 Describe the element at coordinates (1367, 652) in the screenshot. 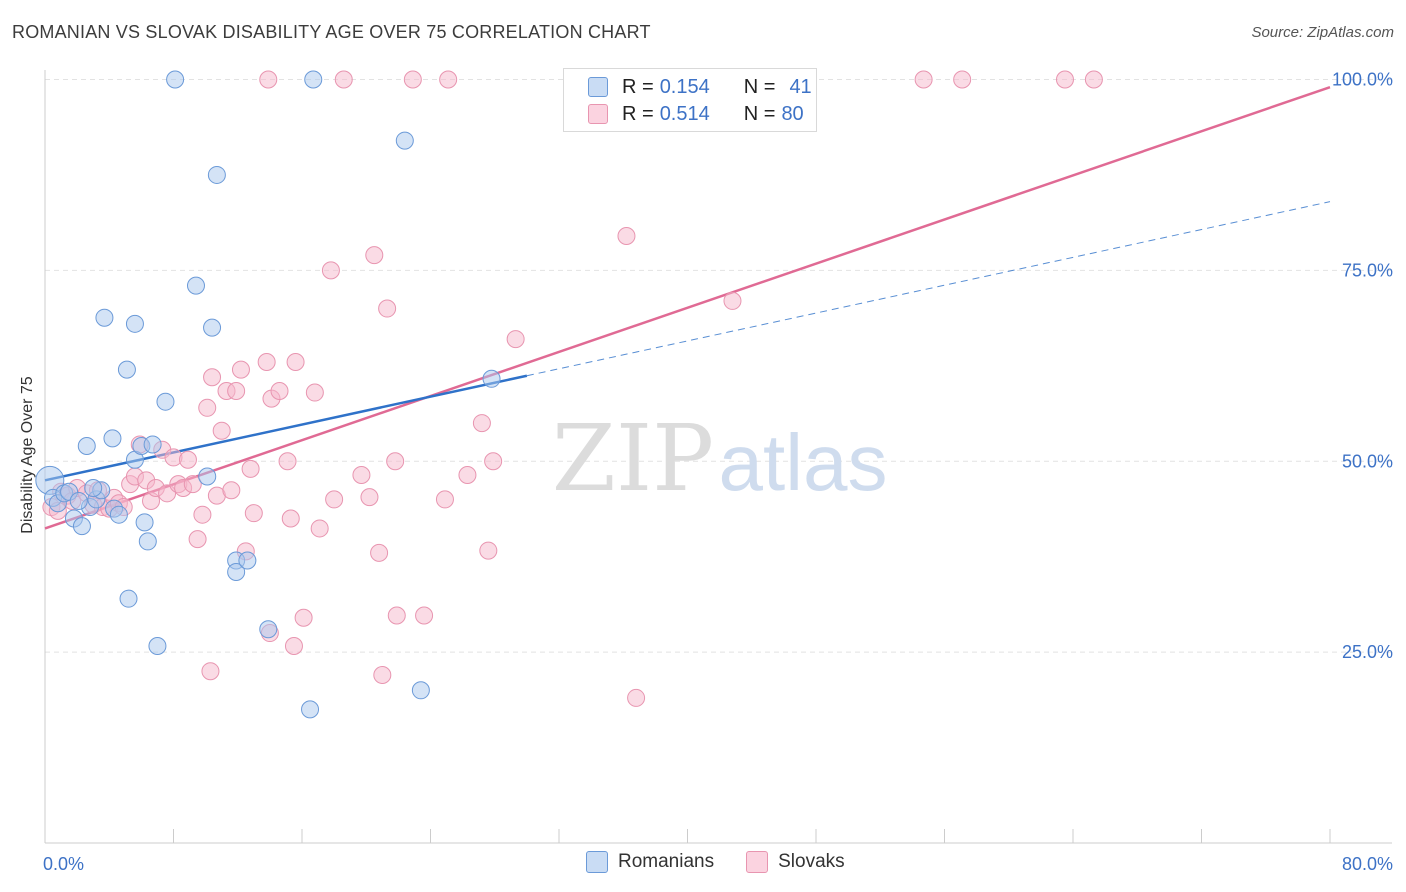

I see `y-tick-label: 25.0%` at that location.